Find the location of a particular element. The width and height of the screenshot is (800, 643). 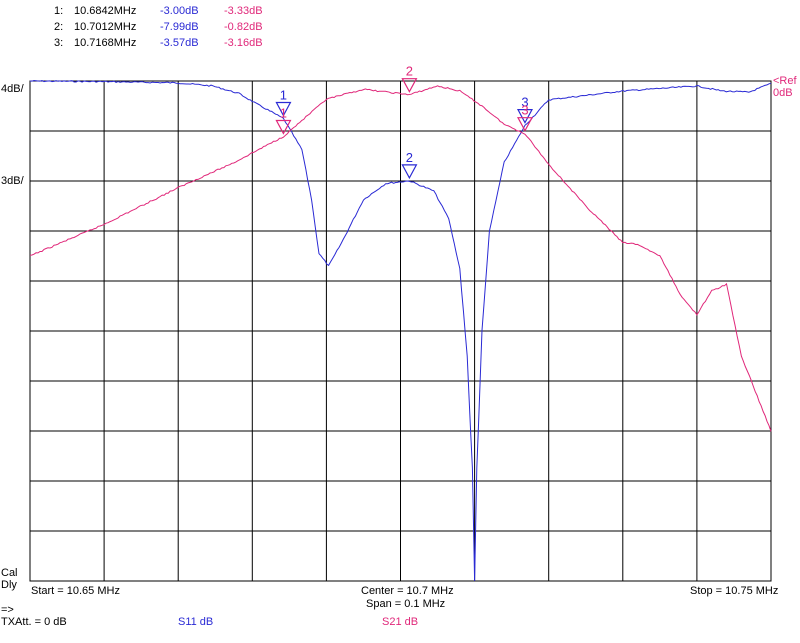

marker-frequency: 10.7012MHz is located at coordinates (105, 27).